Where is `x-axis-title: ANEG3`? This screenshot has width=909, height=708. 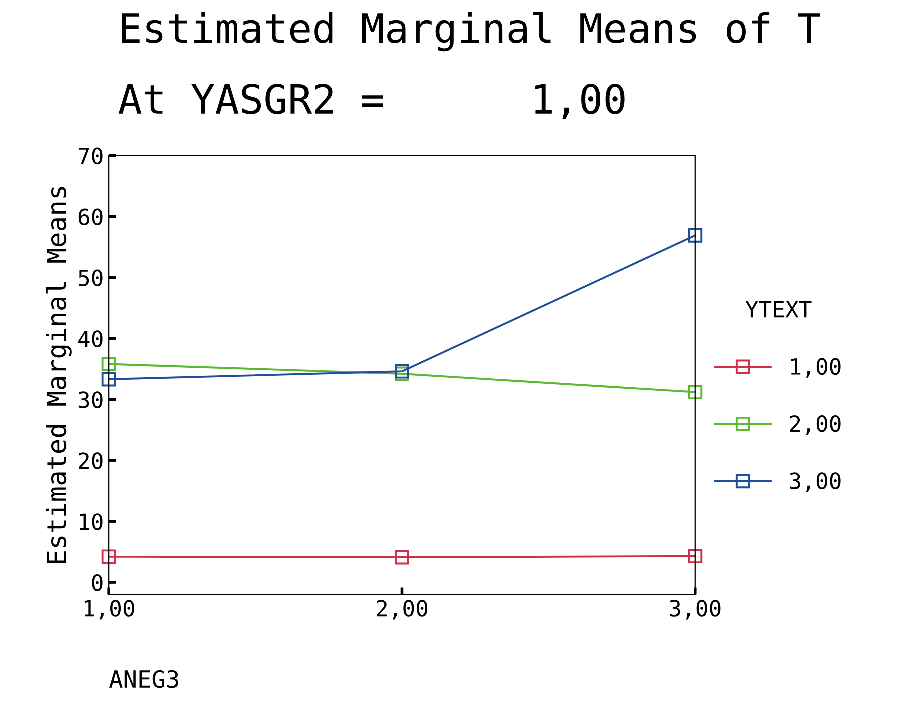
x-axis-title: ANEG3 is located at coordinates (144, 679).